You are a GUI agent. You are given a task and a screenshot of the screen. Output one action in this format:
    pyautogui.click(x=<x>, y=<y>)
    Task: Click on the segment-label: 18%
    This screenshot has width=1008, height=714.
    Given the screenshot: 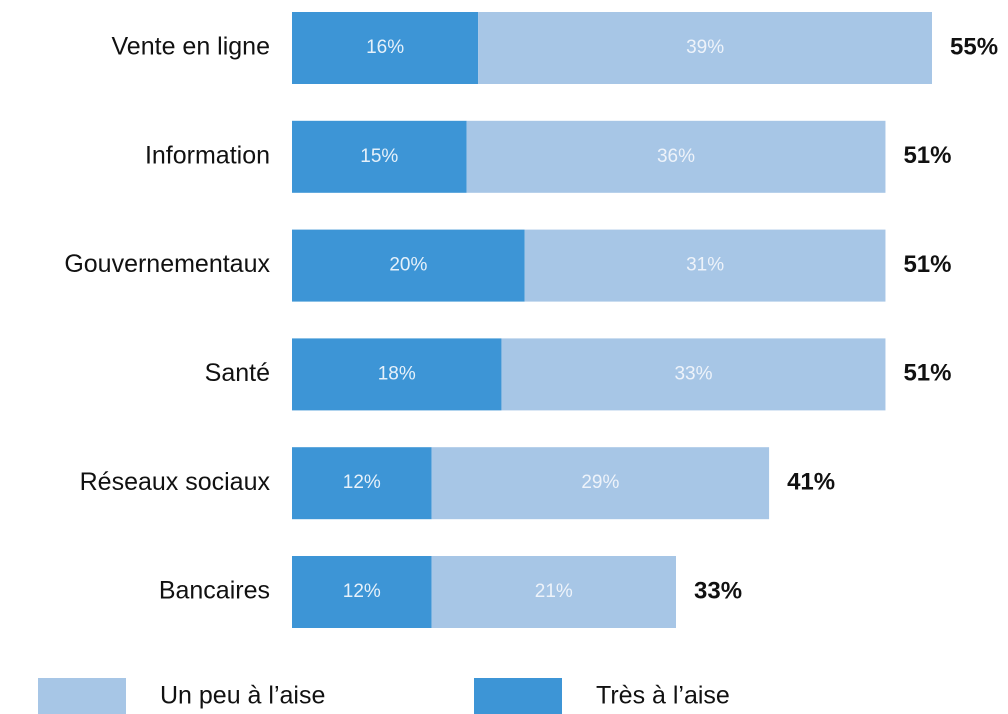 What is the action you would take?
    pyautogui.click(x=397, y=373)
    